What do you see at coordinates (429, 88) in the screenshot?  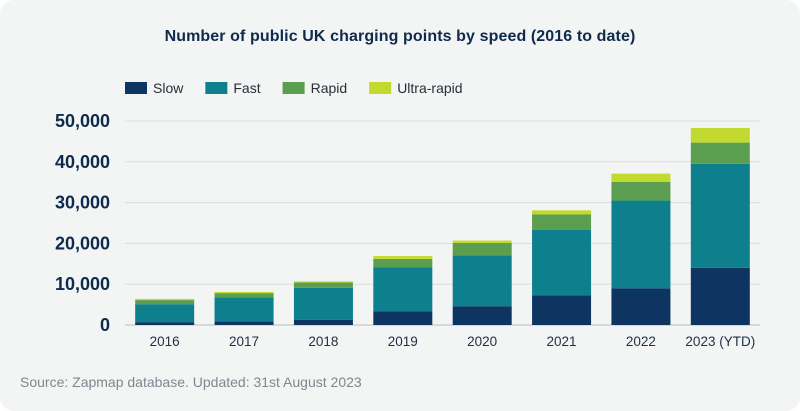 I see `legend-label: Ultra-rapid` at bounding box center [429, 88].